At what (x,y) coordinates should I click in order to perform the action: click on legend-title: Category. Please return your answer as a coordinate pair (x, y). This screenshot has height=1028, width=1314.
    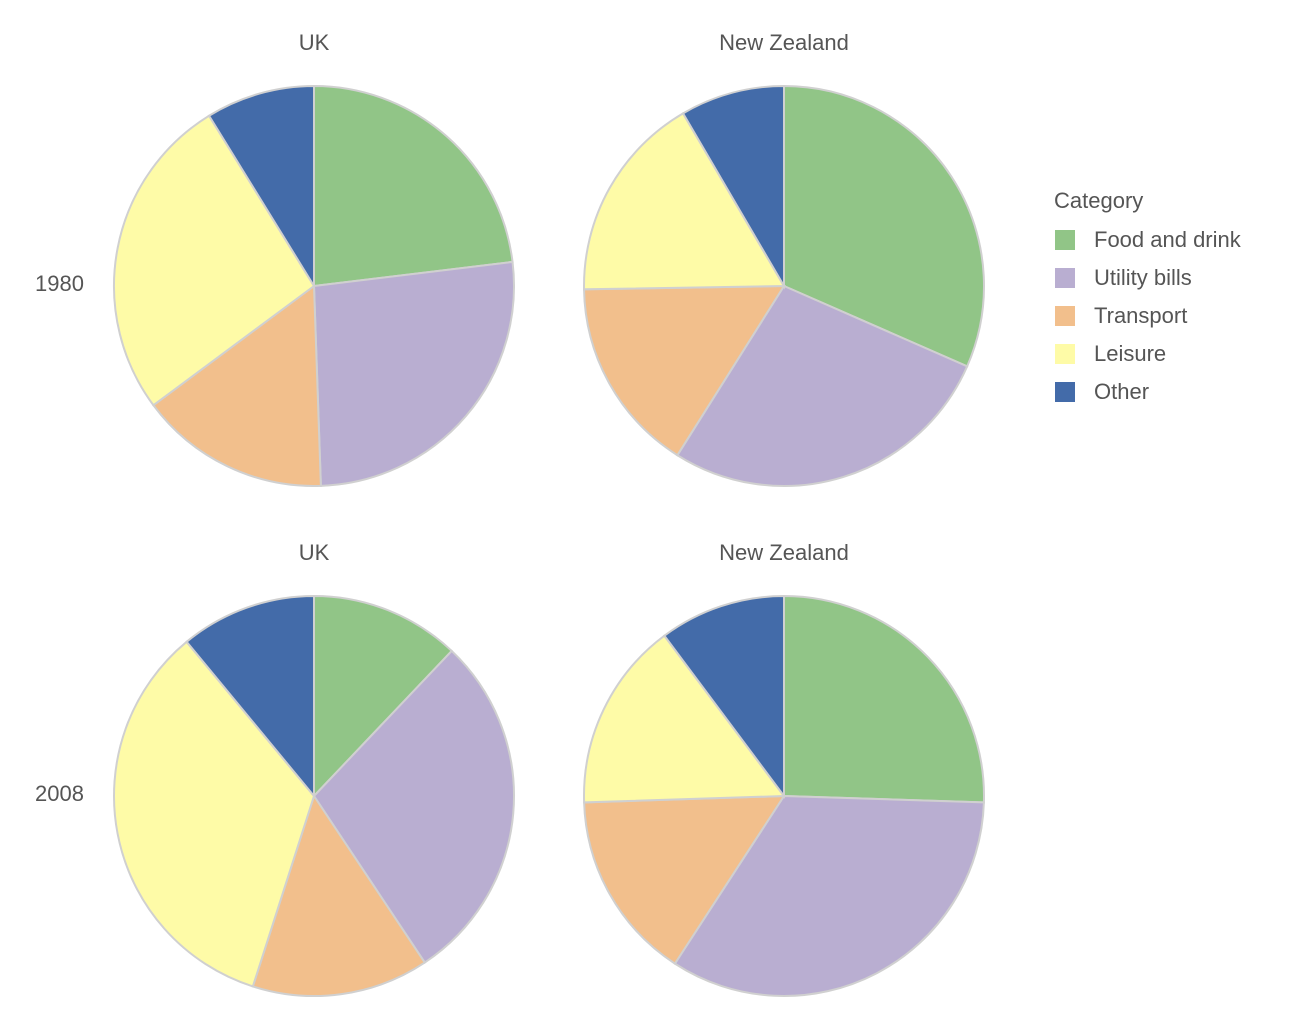
    Looking at the image, I should click on (1098, 200).